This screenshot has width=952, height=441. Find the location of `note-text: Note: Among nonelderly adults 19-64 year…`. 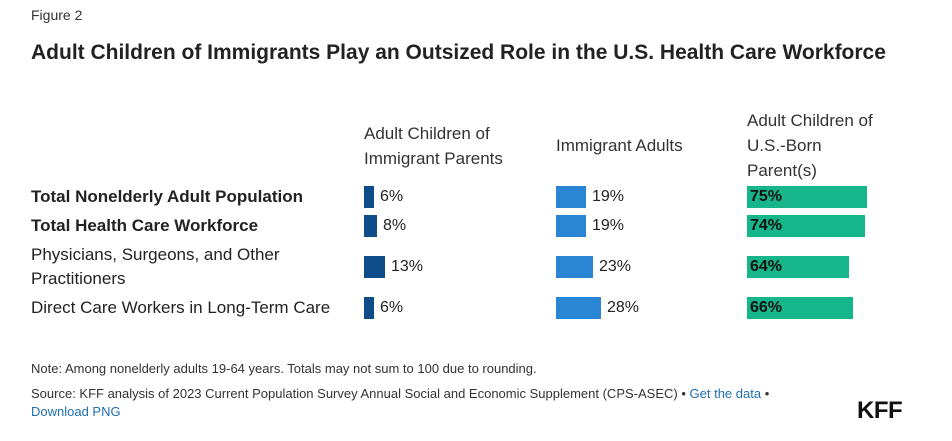

note-text: Note: Among nonelderly adults 19-64 year… is located at coordinates (284, 368).